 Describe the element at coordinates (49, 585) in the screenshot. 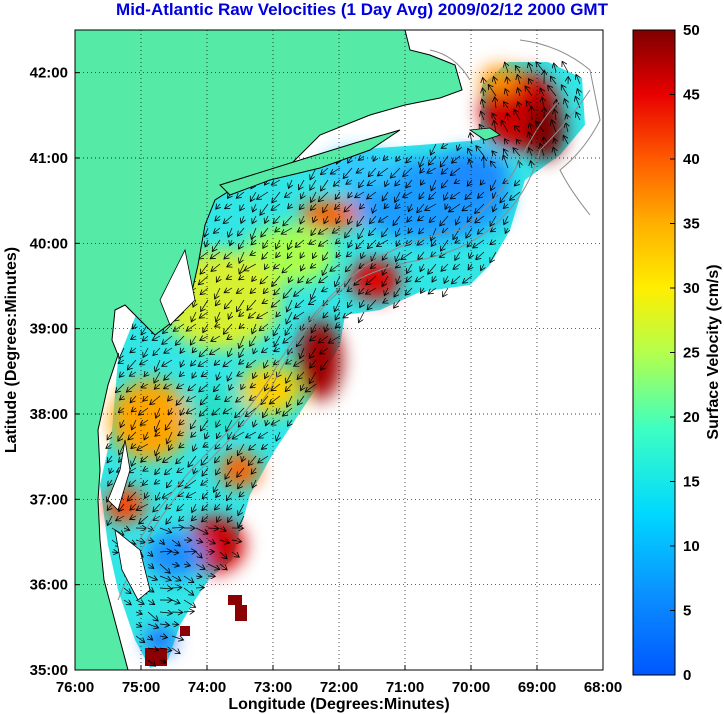

I see `y-tick-label: 36:00` at that location.